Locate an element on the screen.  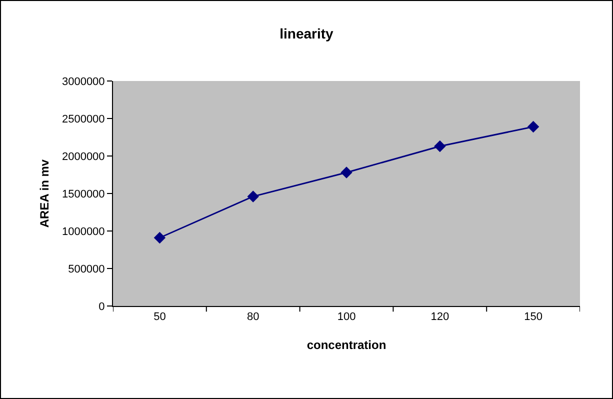
y-tick-label: 500000 is located at coordinates (86, 269).